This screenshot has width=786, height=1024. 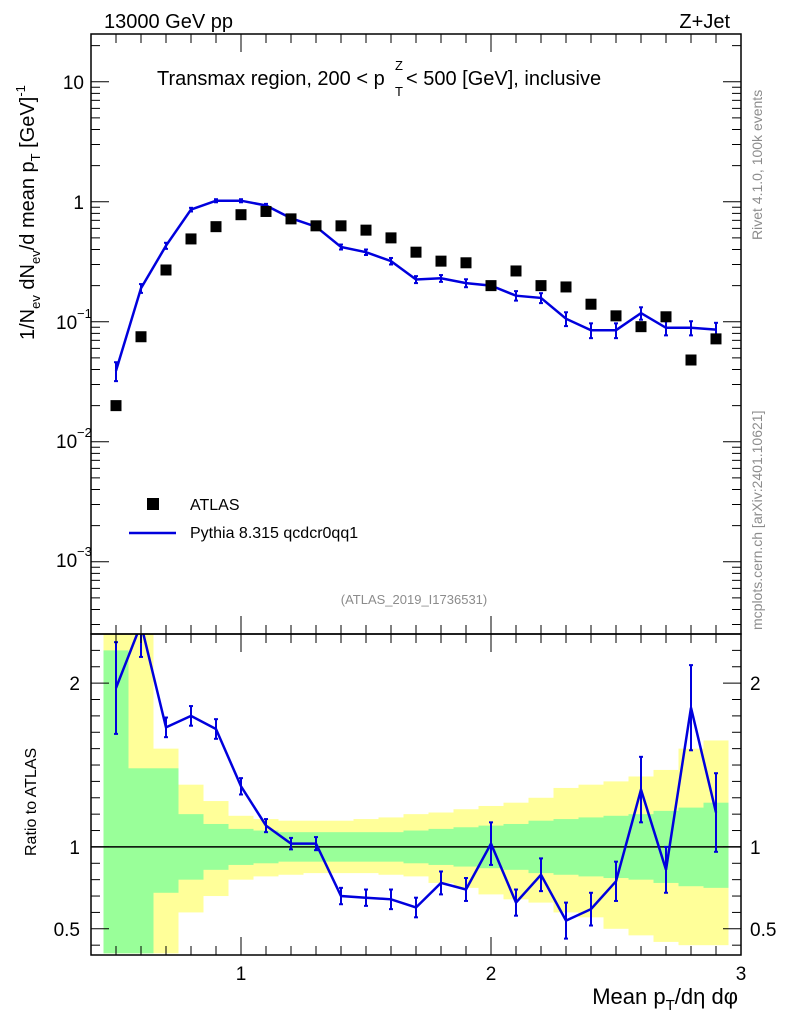 I want to click on x-tick-label: 2, so click(x=491, y=974).